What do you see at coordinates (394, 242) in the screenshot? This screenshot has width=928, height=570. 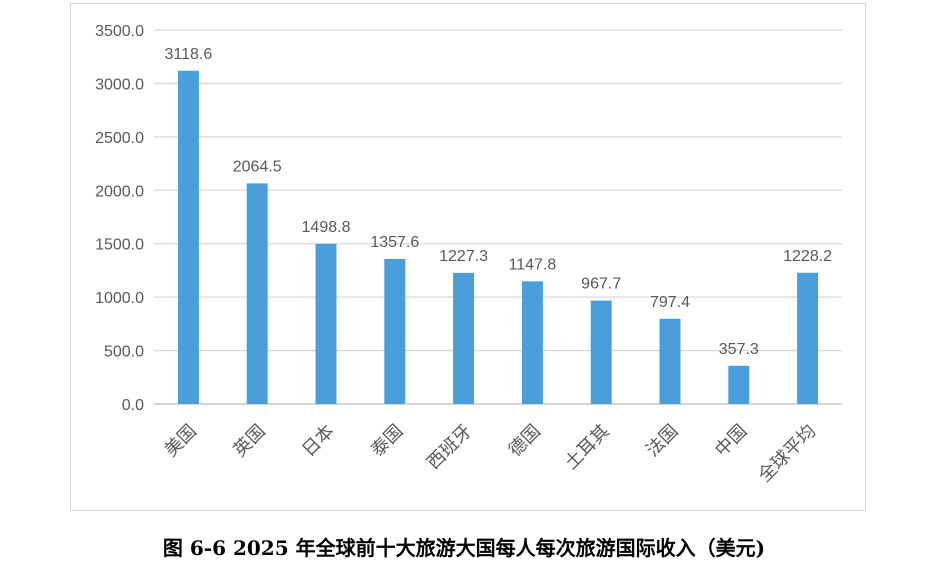 I see `data-label: 1357.6` at bounding box center [394, 242].